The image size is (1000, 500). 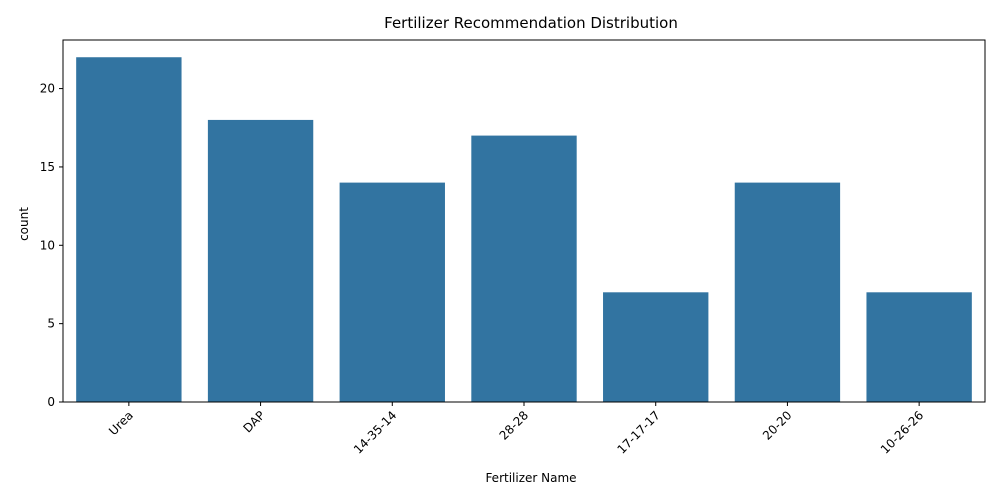 What do you see at coordinates (375, 432) in the screenshot?
I see `x-tick-label: 14-35-14` at bounding box center [375, 432].